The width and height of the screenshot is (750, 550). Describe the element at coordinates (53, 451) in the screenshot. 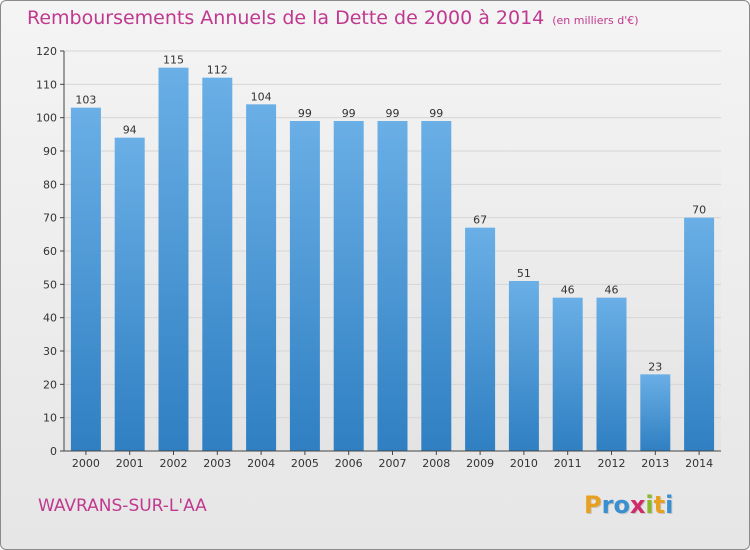

I see `y-tick-label: 0` at that location.